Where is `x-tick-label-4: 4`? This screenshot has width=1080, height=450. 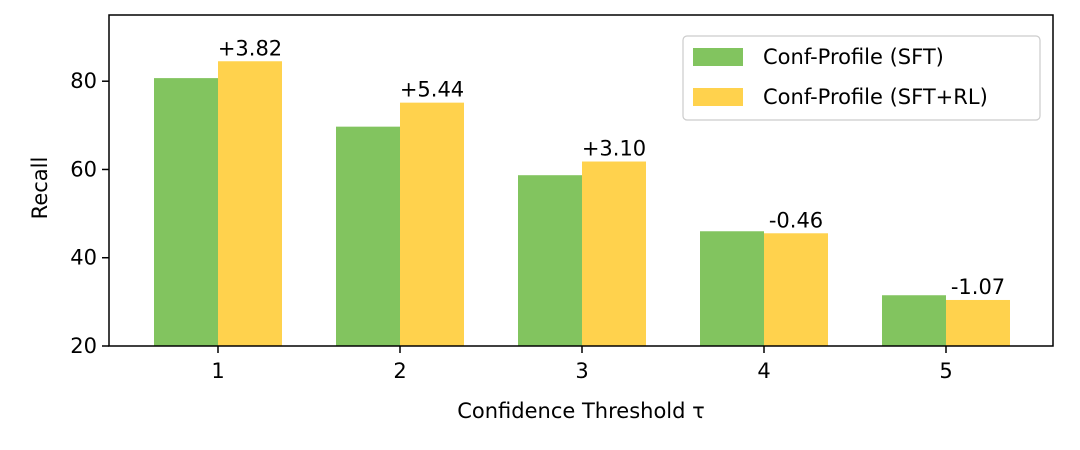
x-tick-label-4: 4 is located at coordinates (763, 371).